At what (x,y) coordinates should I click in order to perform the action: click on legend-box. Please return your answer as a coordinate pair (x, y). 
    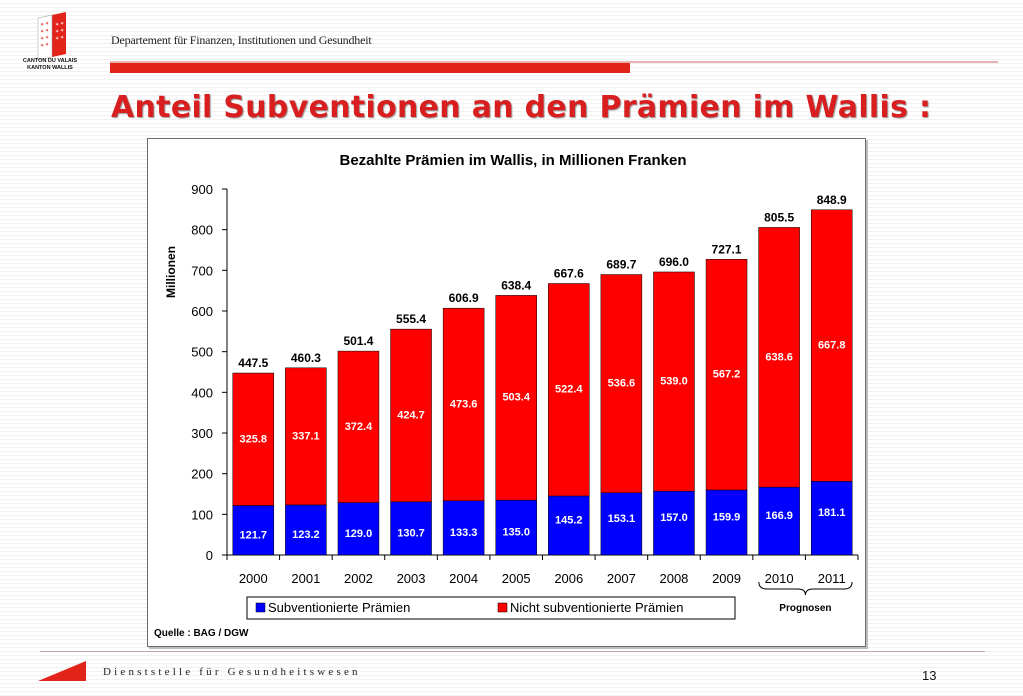
    Looking at the image, I should click on (491, 608).